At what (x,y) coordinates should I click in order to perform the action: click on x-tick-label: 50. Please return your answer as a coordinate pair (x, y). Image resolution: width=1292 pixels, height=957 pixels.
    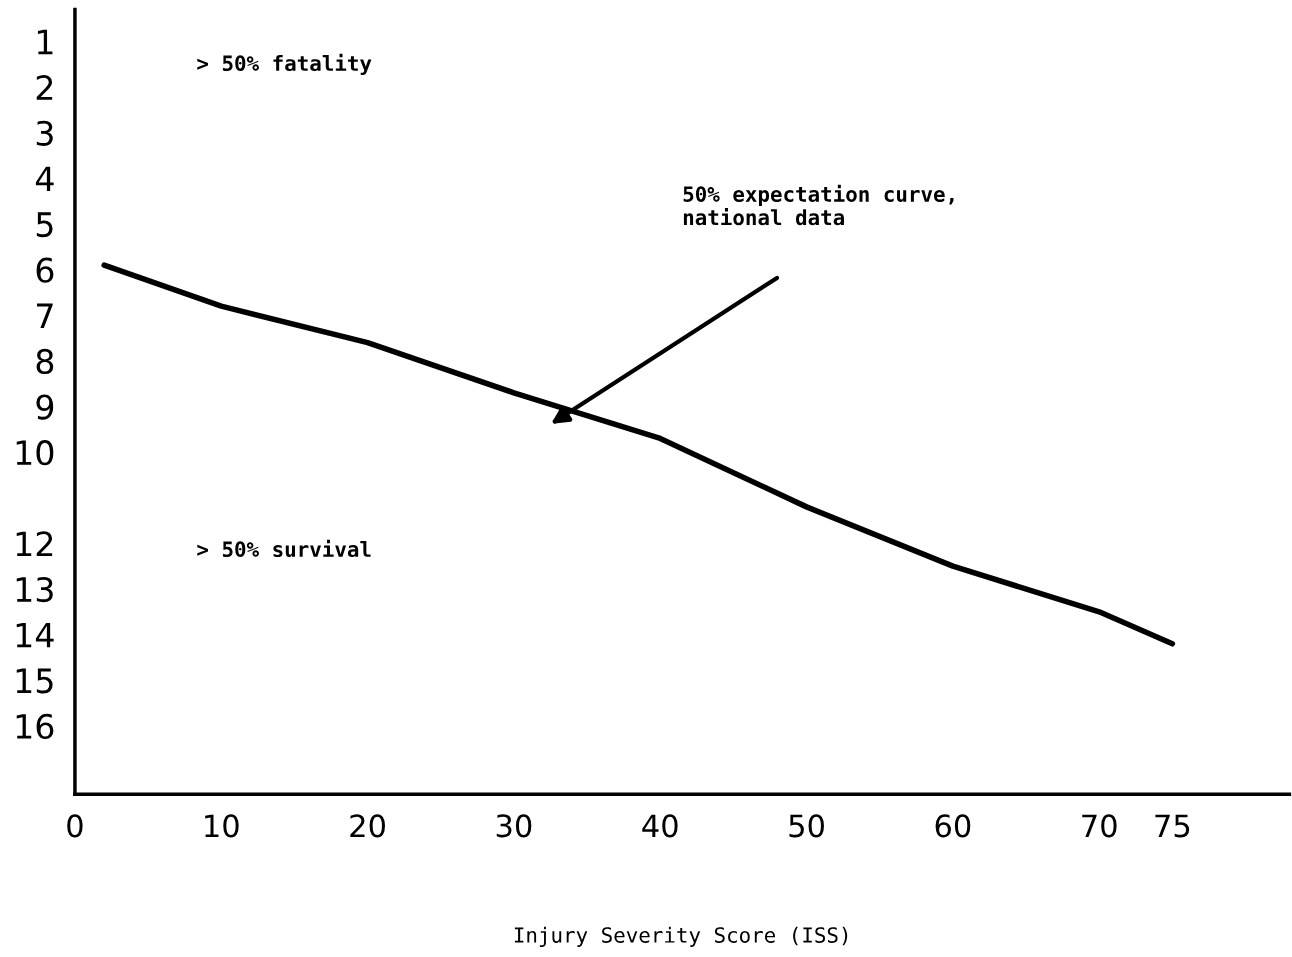
    Looking at the image, I should click on (806, 826).